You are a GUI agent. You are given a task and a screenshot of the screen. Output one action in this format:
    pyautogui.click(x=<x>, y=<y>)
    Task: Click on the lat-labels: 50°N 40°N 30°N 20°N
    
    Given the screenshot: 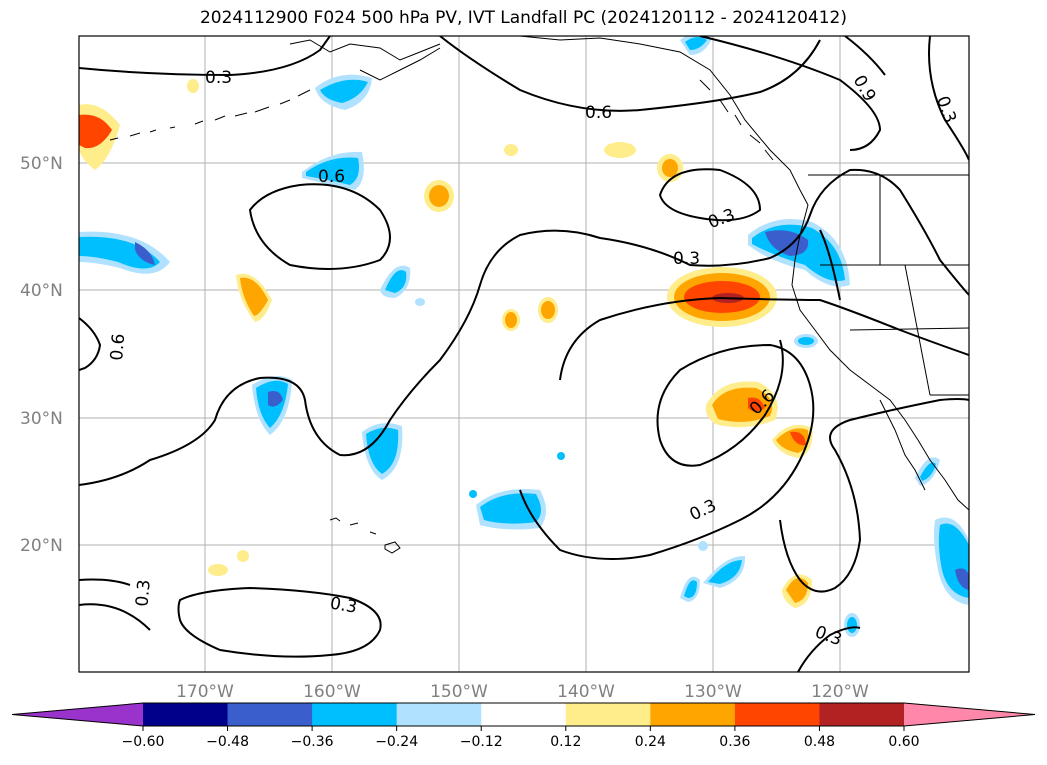 What is the action you would take?
    pyautogui.click(x=41, y=355)
    